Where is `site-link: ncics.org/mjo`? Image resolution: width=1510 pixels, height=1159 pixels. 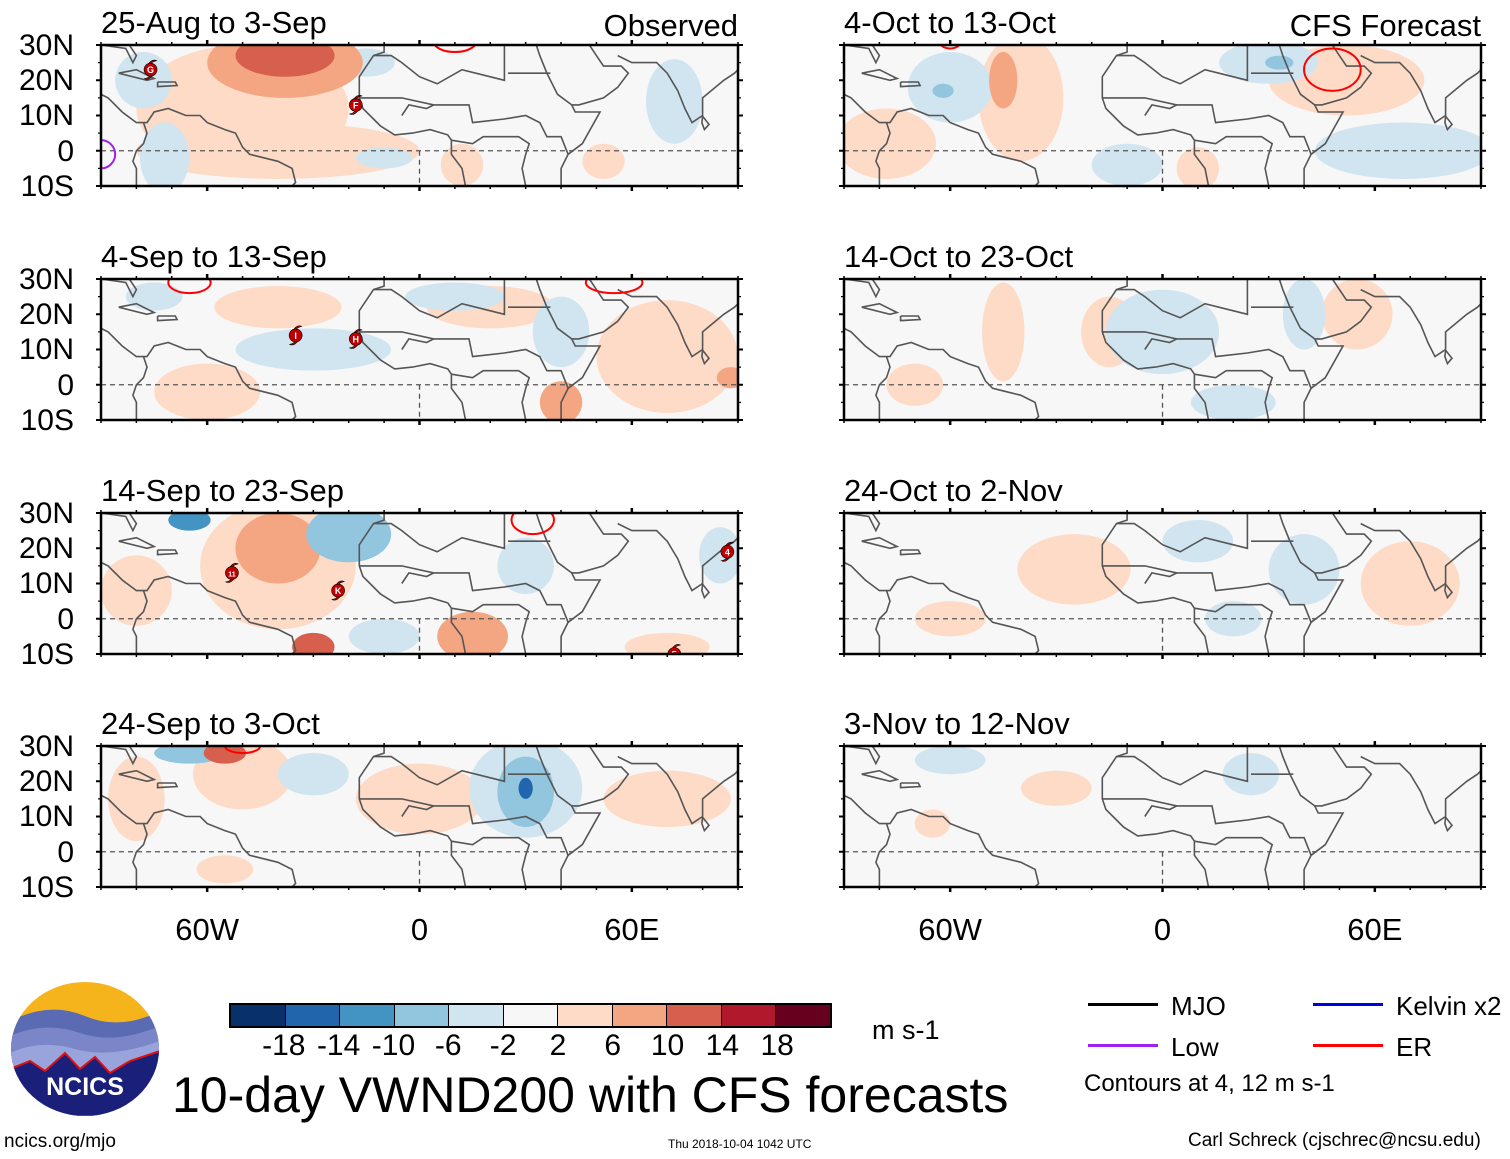
site-link: ncics.org/mjo is located at coordinates (60, 1141).